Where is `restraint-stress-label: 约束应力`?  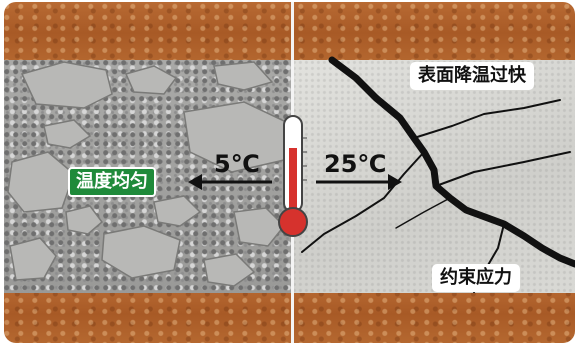
restraint-stress-label: 约束应力 is located at coordinates (476, 278).